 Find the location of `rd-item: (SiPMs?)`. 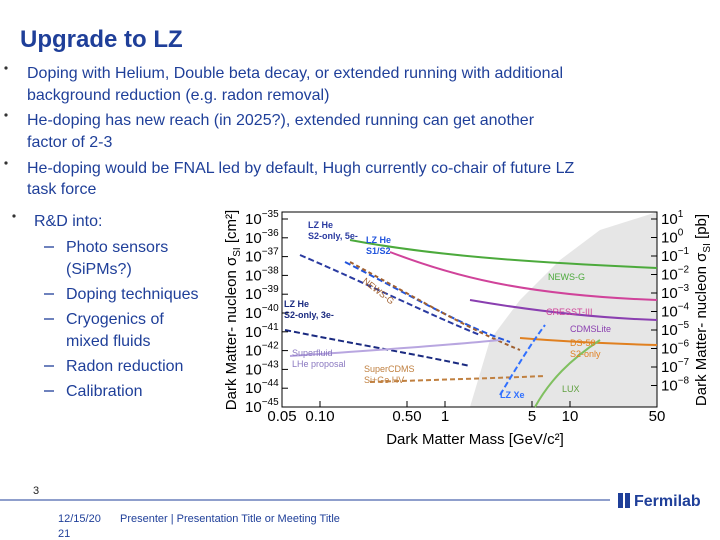

rd-item: (SiPMs?) is located at coordinates (99, 269).